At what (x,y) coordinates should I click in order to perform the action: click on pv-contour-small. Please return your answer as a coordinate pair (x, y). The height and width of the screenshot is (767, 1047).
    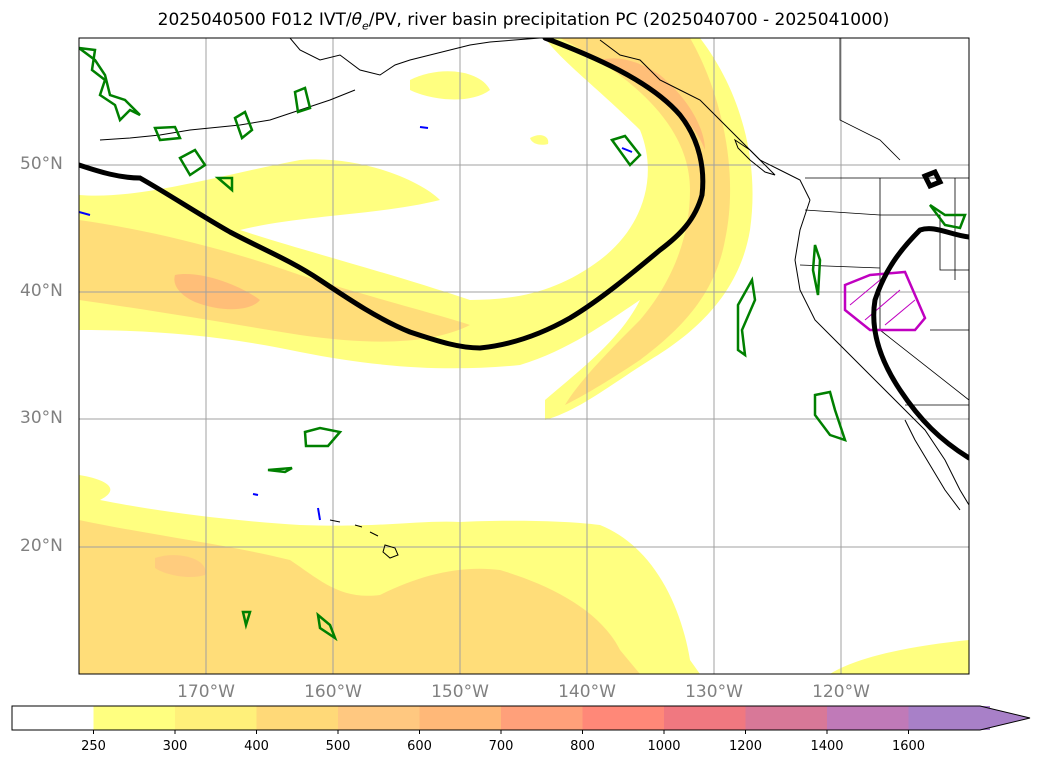
    Looking at the image, I should click on (932, 179).